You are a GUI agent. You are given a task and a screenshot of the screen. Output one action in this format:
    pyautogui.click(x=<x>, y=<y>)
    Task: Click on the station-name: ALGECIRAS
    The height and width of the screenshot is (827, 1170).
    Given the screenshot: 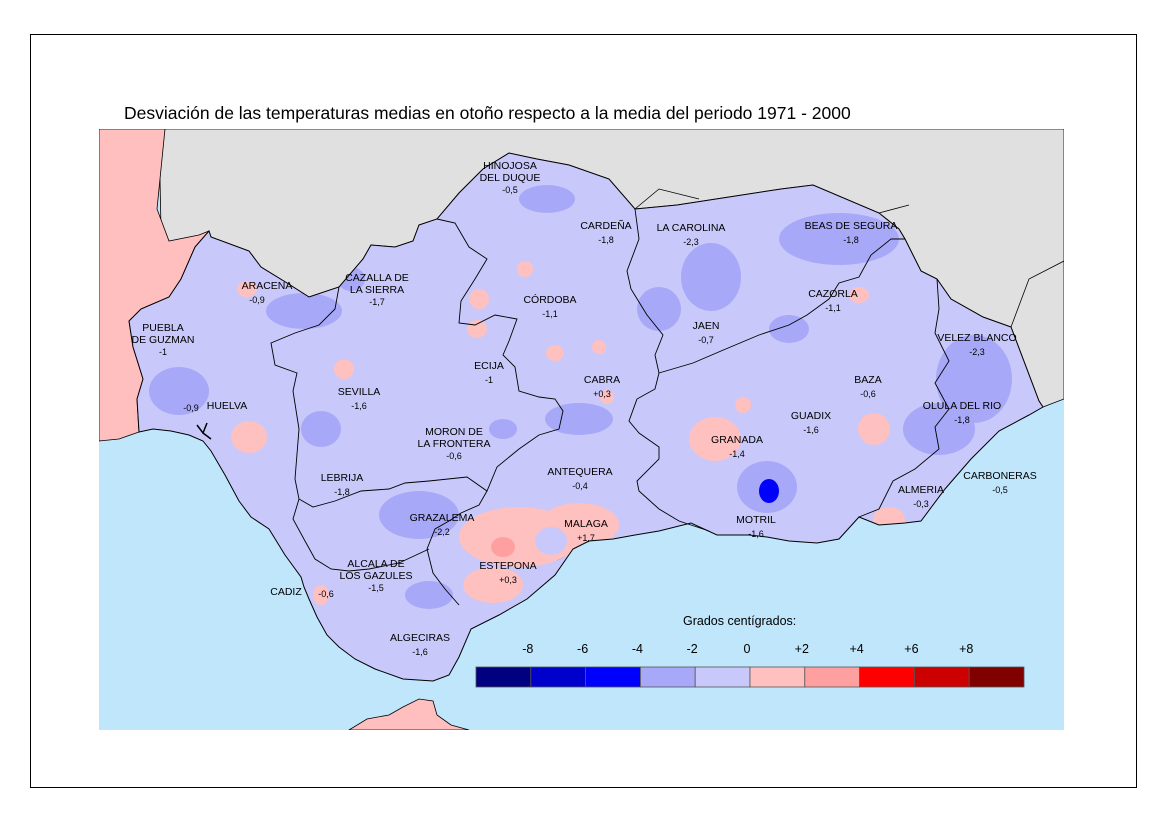 What is the action you would take?
    pyautogui.click(x=420, y=638)
    